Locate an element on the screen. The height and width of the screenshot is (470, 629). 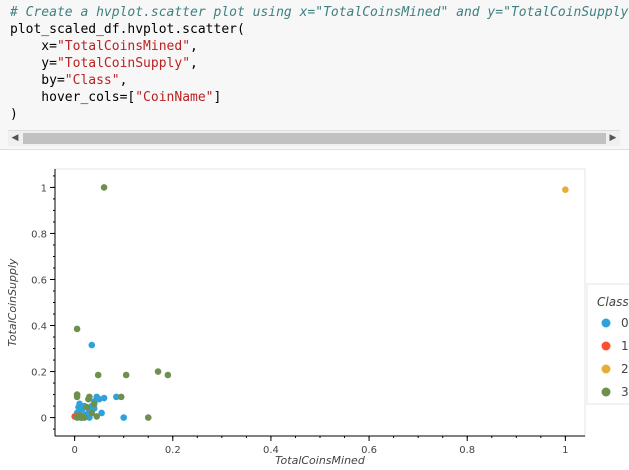
x-tick-label: 0.2 is located at coordinates (173, 450).